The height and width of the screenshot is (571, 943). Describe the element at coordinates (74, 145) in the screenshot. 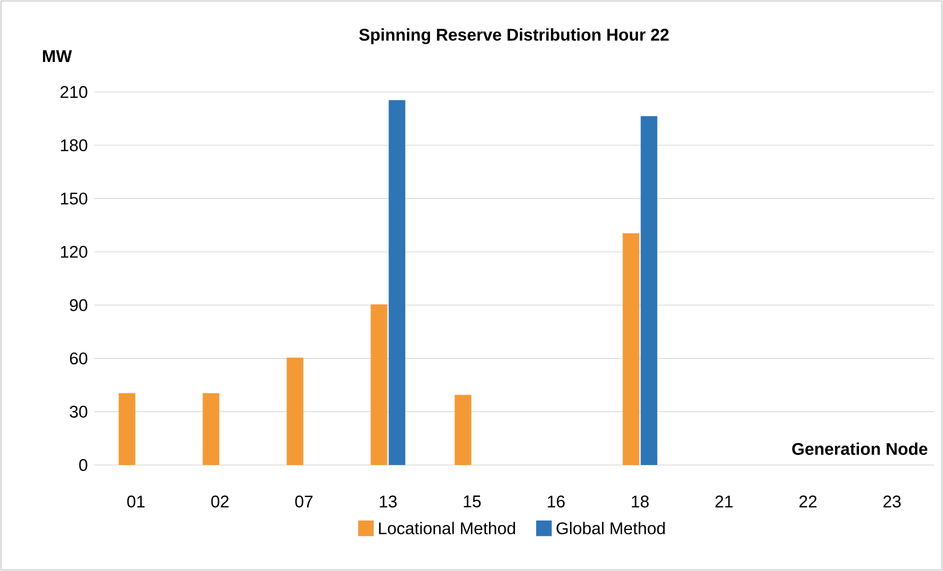

I see `y-tick-label: 180` at that location.